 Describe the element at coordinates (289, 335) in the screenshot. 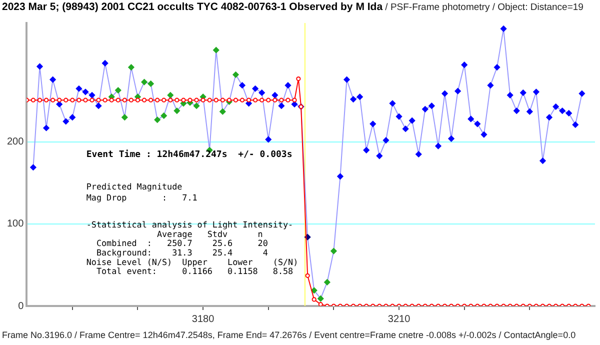

I see `text: Frame No.3196.0 / Frame Centre= 12h46m47.2548s, Frame End= 47.2676s / Event centre=Frame cnetre -0.008s +/-0.002s / ContactAngle=0.0` at that location.